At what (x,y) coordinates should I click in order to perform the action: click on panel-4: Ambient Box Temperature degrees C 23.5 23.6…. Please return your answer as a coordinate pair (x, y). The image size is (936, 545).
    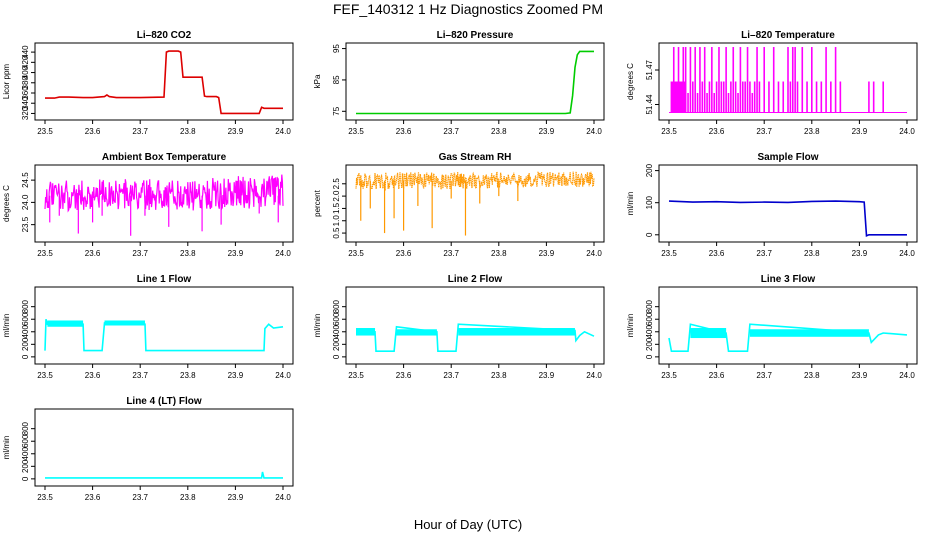
    Looking at the image, I should click on (148, 205).